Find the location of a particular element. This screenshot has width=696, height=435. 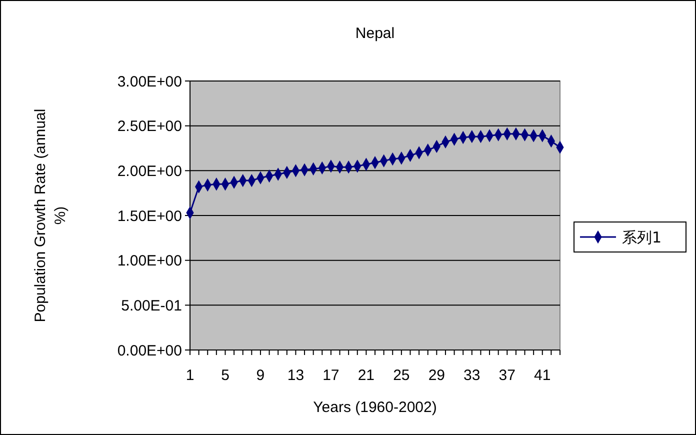

x-tick-label: 25 is located at coordinates (401, 375).